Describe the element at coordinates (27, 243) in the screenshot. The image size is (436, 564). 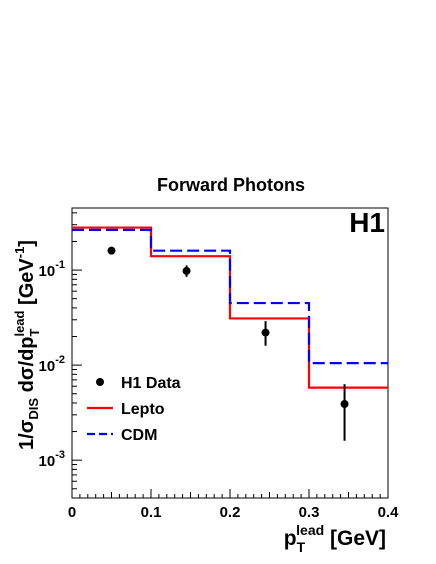
I see `y-axis-title-unit-end: ]` at that location.